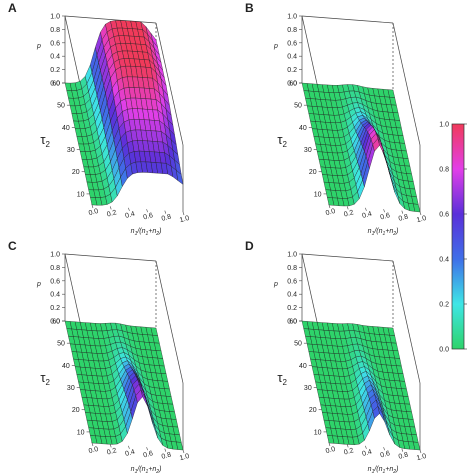 The width and height of the screenshot is (474, 476). What do you see at coordinates (444, 170) in the screenshot?
I see `colorbar-tick-label: 0.8` at bounding box center [444, 170].